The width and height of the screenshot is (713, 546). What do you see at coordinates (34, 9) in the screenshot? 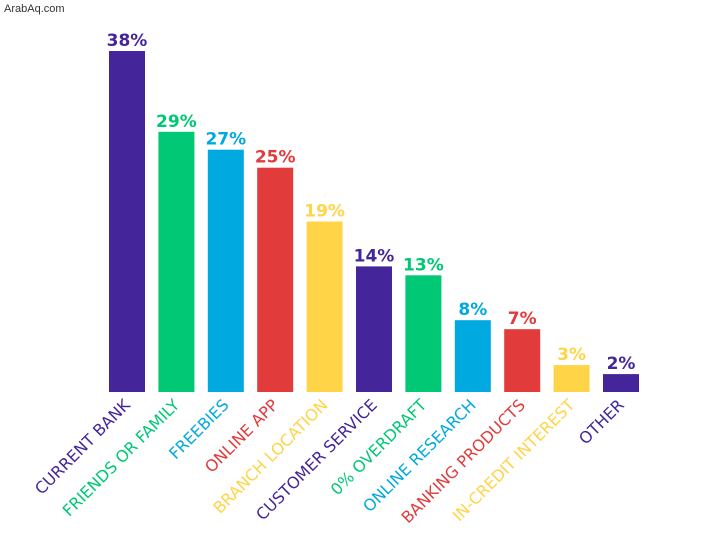
I see `watermark: ArabAq.com` at bounding box center [34, 9].